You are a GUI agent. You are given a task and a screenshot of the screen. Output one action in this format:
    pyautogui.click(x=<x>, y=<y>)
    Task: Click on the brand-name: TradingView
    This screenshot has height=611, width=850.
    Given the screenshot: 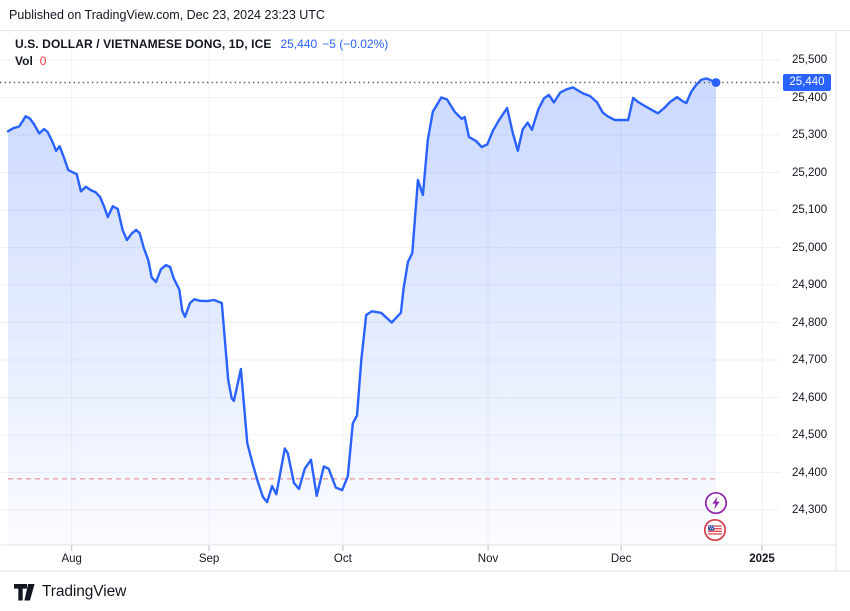 What is the action you would take?
    pyautogui.click(x=84, y=591)
    